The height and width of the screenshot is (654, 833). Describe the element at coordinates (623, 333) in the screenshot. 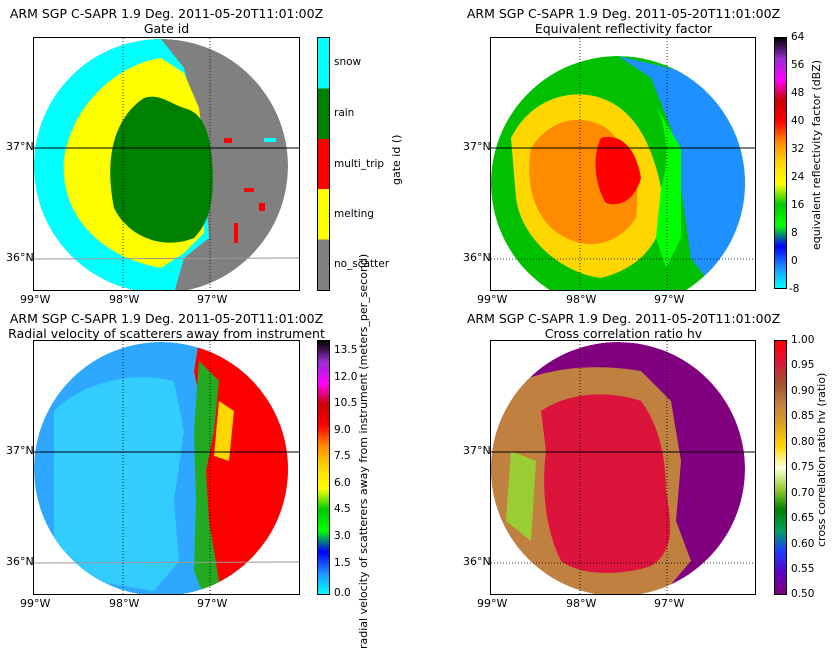

I see `panel-title-line2: Cross correlation ratio hv` at that location.